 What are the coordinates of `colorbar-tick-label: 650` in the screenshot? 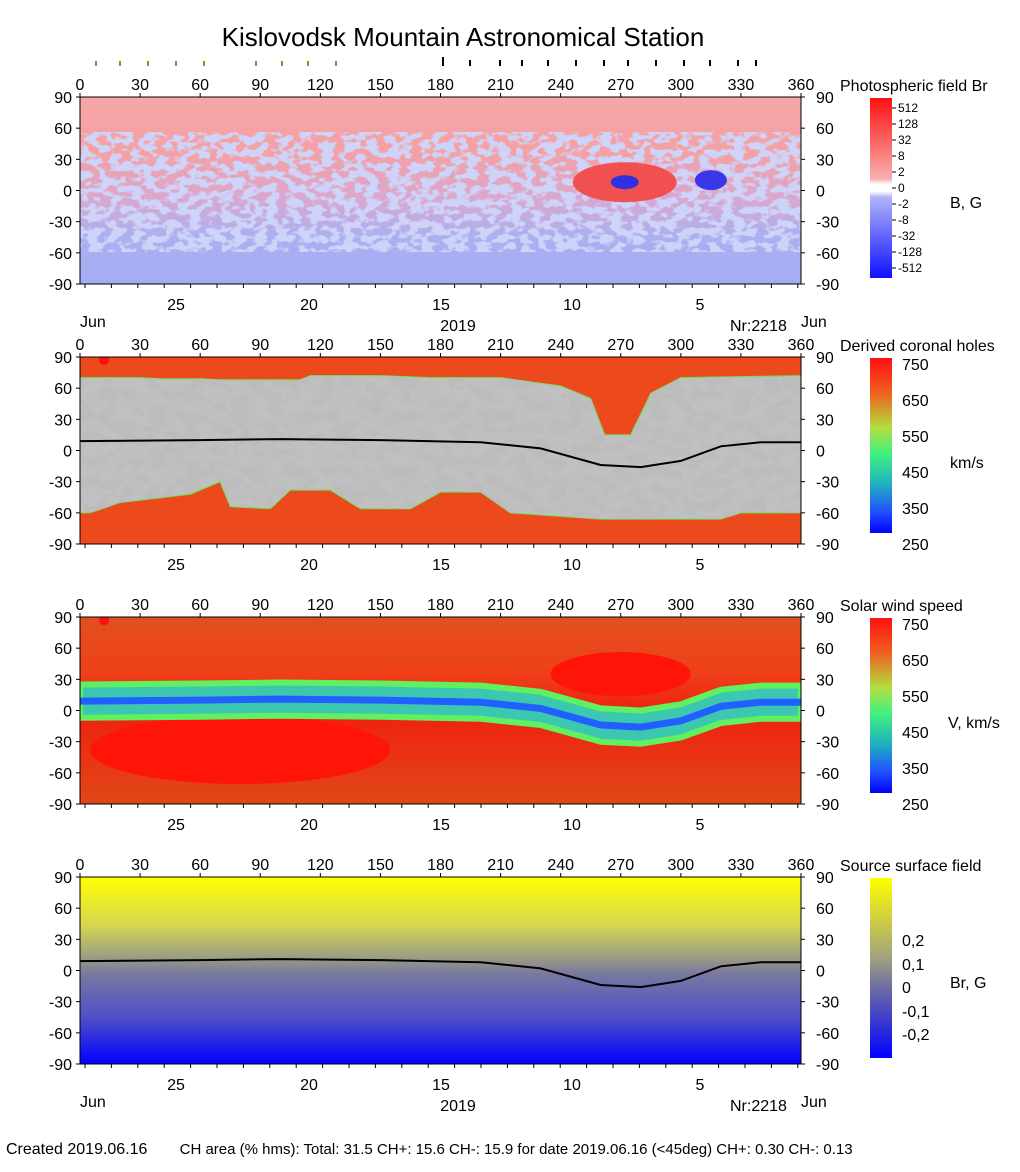 It's located at (915, 401).